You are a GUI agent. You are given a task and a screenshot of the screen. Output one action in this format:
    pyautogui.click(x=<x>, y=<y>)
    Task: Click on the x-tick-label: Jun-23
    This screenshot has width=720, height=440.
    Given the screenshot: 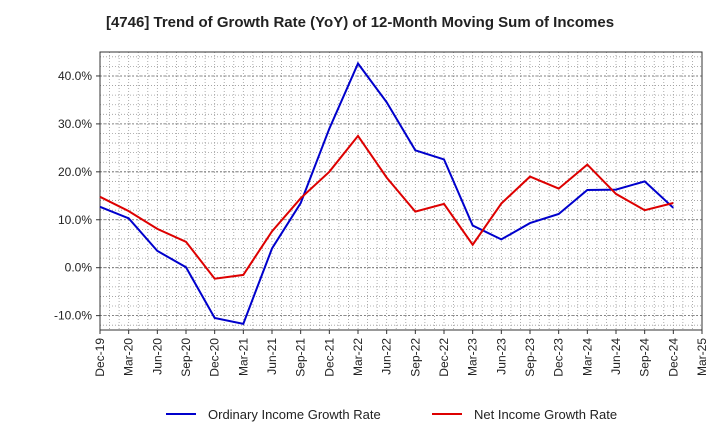 What is the action you would take?
    pyautogui.click(x=501, y=356)
    